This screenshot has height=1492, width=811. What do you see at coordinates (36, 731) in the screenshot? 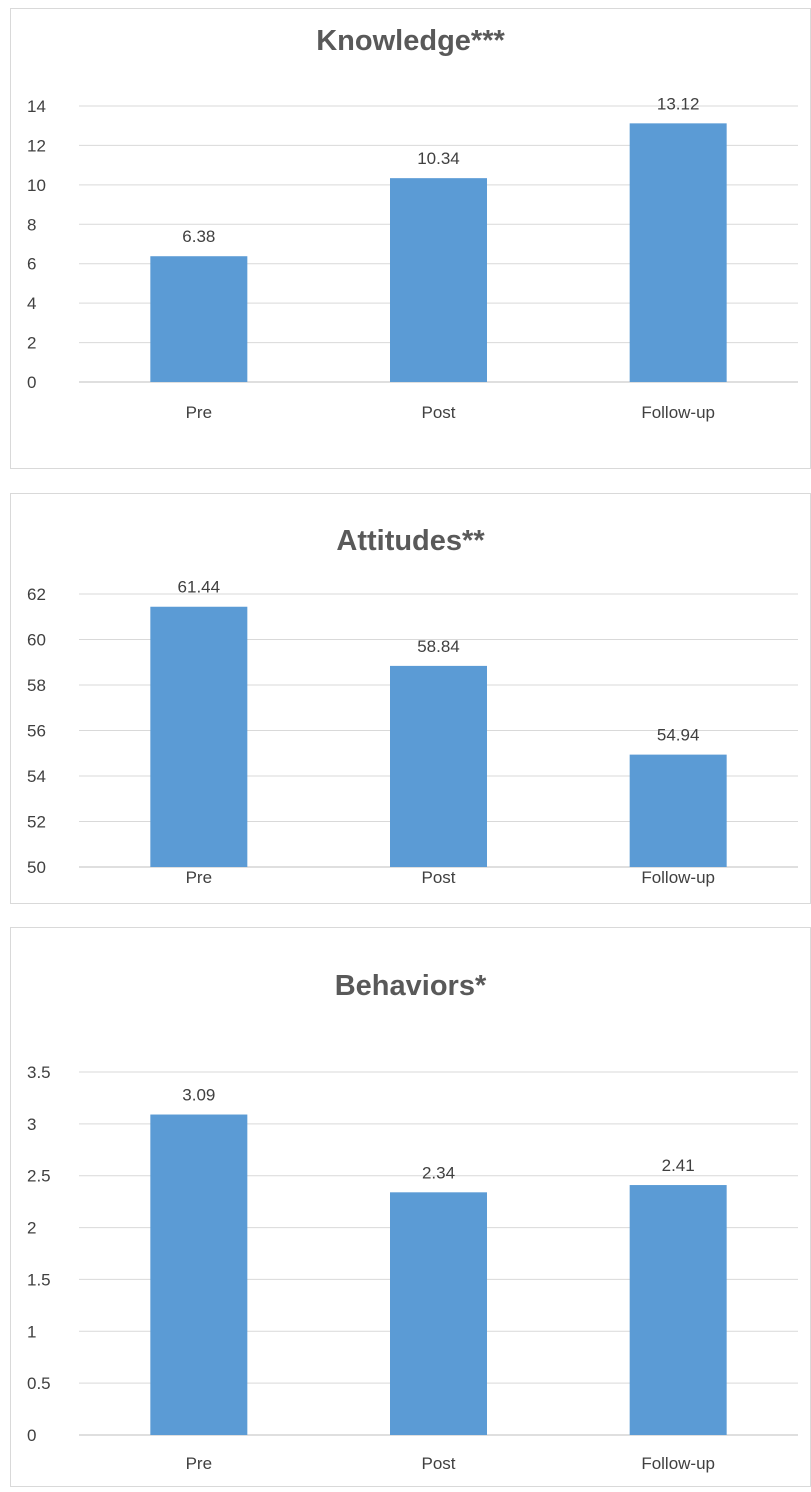
I see `y-tick-label: 56` at bounding box center [36, 731].